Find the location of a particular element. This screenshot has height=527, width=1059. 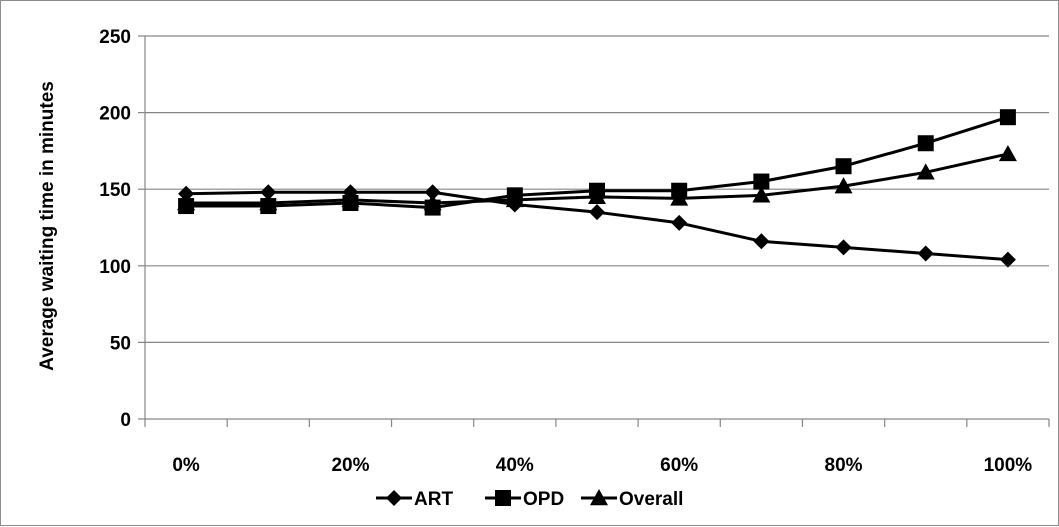

legend-item-opd: OPD is located at coordinates (524, 499).